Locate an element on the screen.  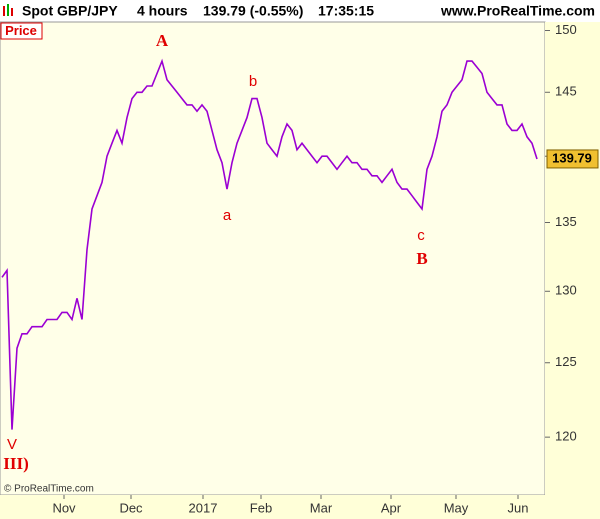
x-axis-bg is located at coordinates (300, 507).